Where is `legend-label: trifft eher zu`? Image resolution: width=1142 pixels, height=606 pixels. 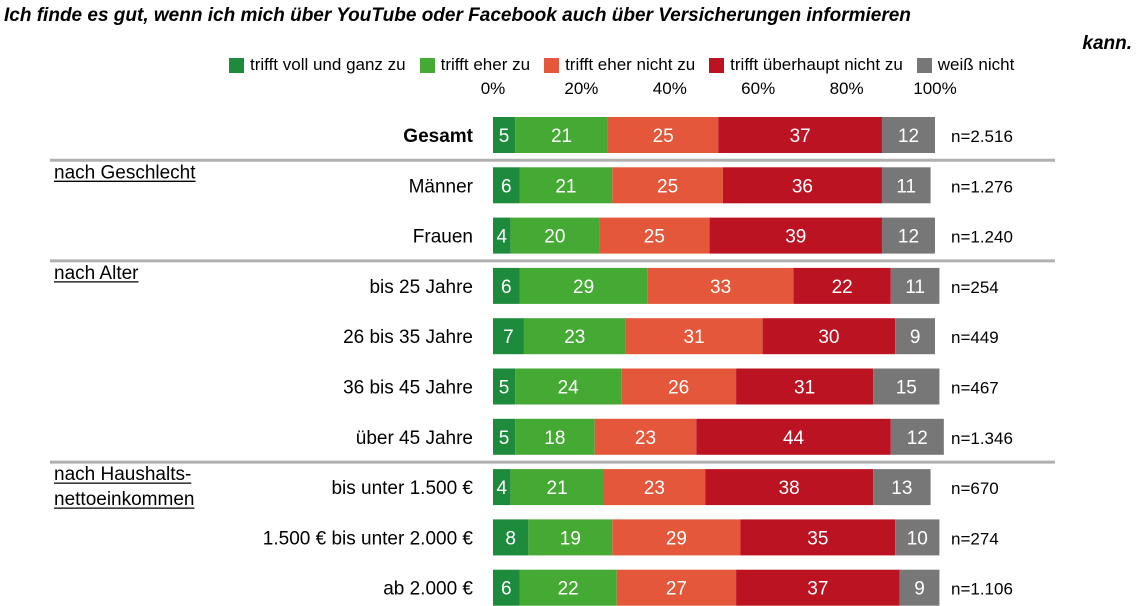
legend-label: trifft eher zu is located at coordinates (485, 64).